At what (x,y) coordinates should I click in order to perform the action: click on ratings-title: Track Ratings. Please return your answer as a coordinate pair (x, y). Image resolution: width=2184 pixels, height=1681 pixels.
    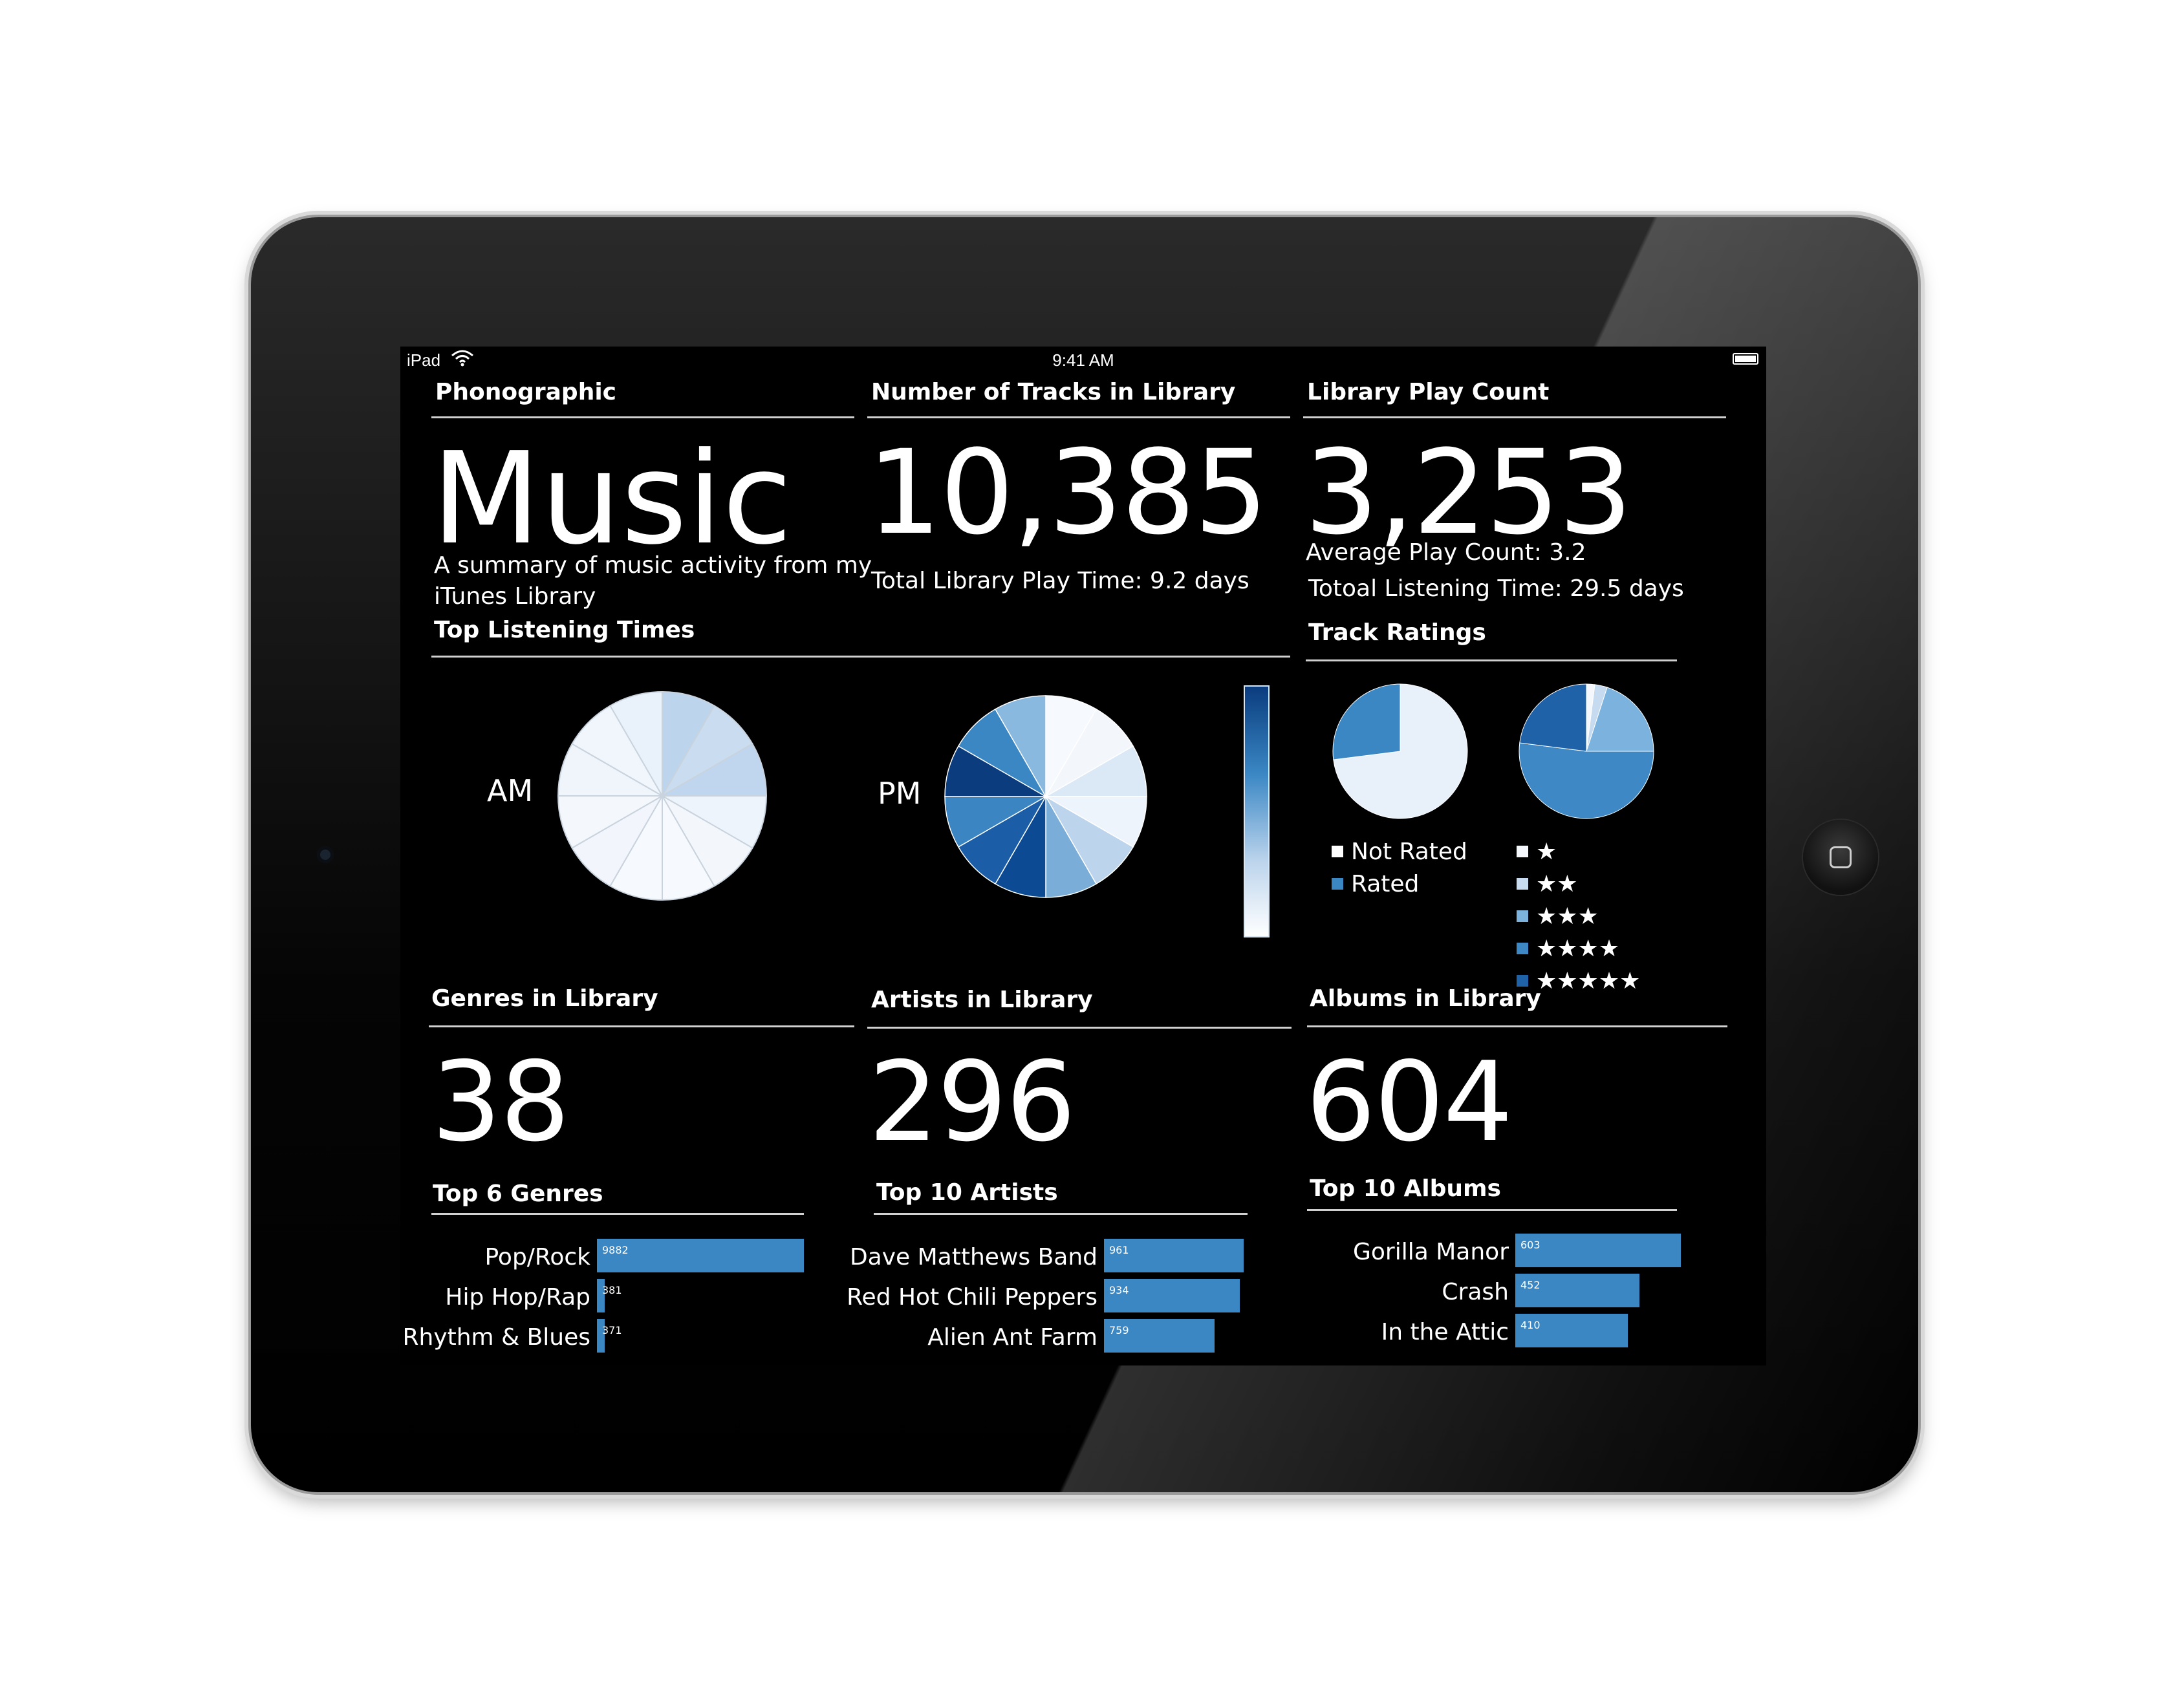
    Looking at the image, I should click on (1397, 632).